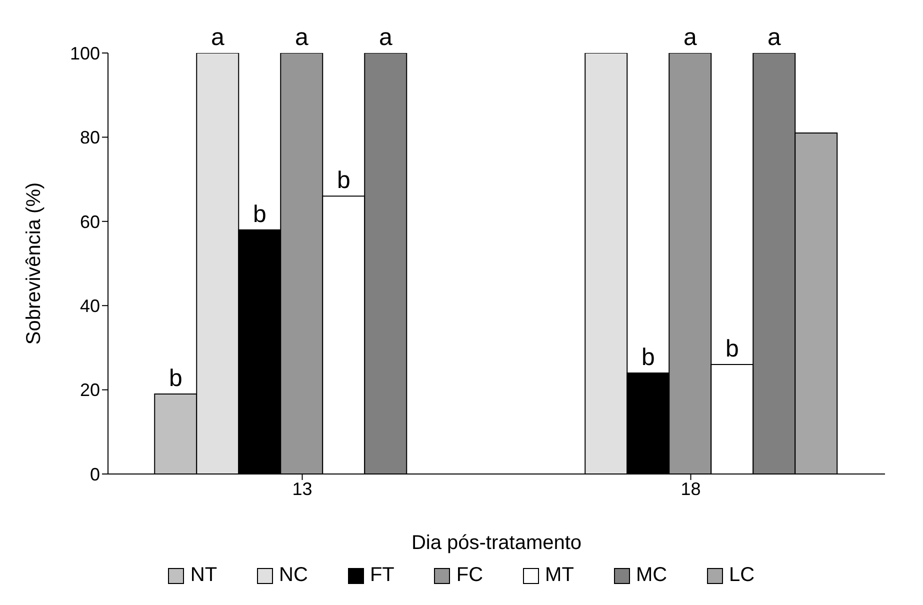  I want to click on y-tick-label: 0, so click(95, 474).